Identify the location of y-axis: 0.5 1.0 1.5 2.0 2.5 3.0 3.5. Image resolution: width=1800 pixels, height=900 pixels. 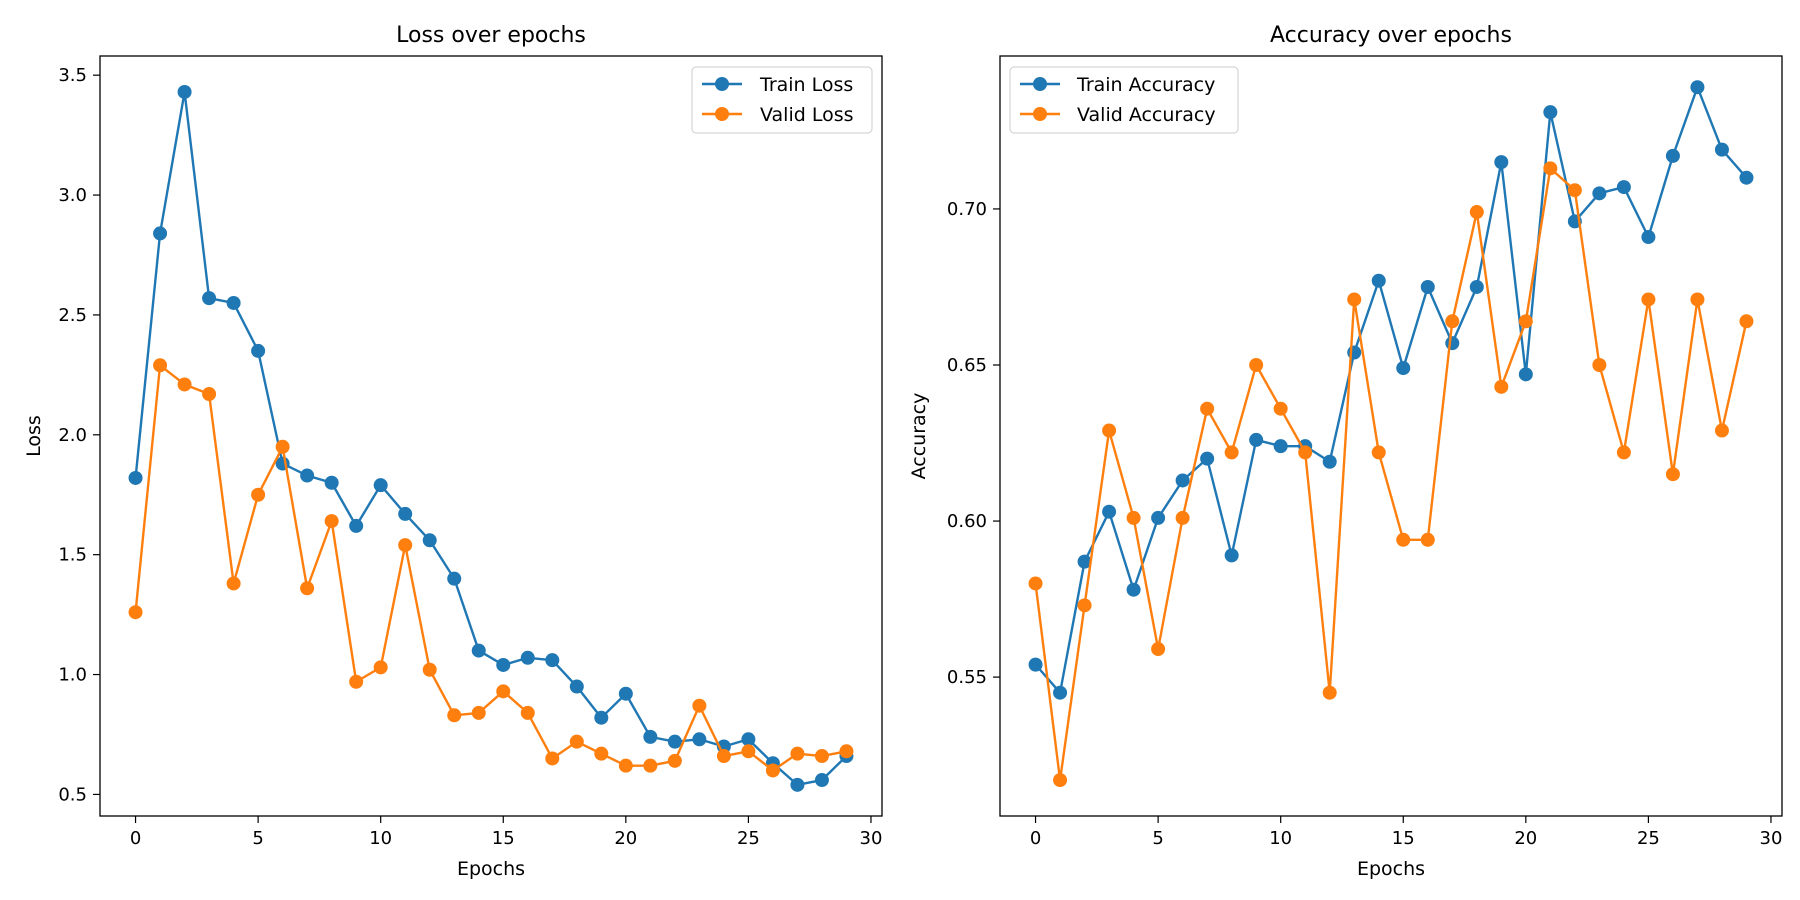
(79, 435).